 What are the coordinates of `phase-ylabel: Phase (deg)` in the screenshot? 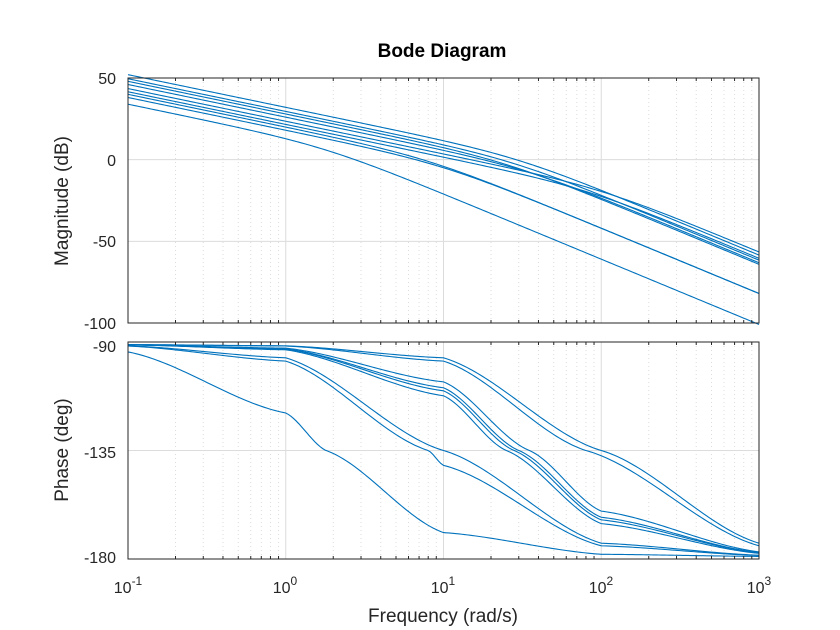 It's located at (62, 450).